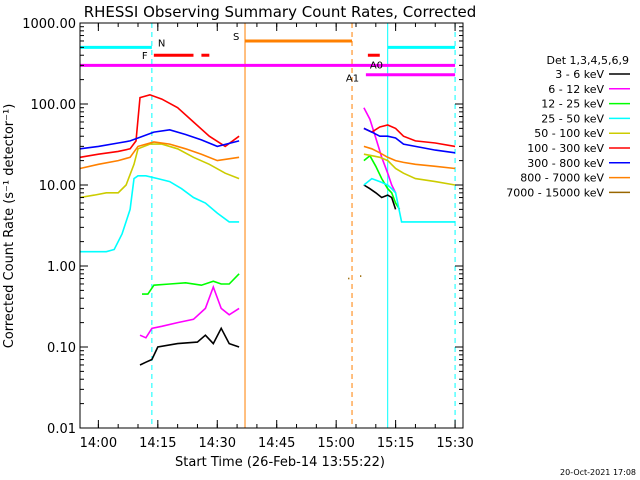 The height and width of the screenshot is (480, 640). I want to click on x-tick-label: 15:15, so click(395, 443).